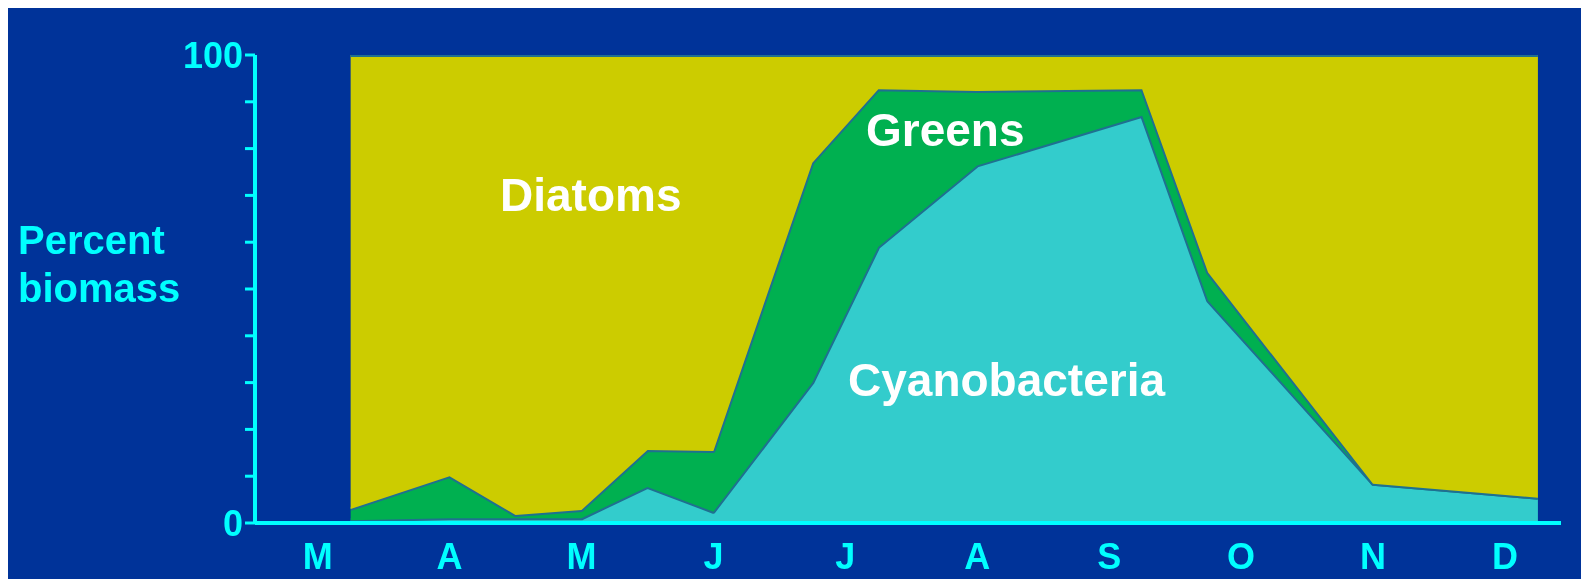 The height and width of the screenshot is (587, 1589). I want to click on series-label: Diatoms, so click(591, 195).